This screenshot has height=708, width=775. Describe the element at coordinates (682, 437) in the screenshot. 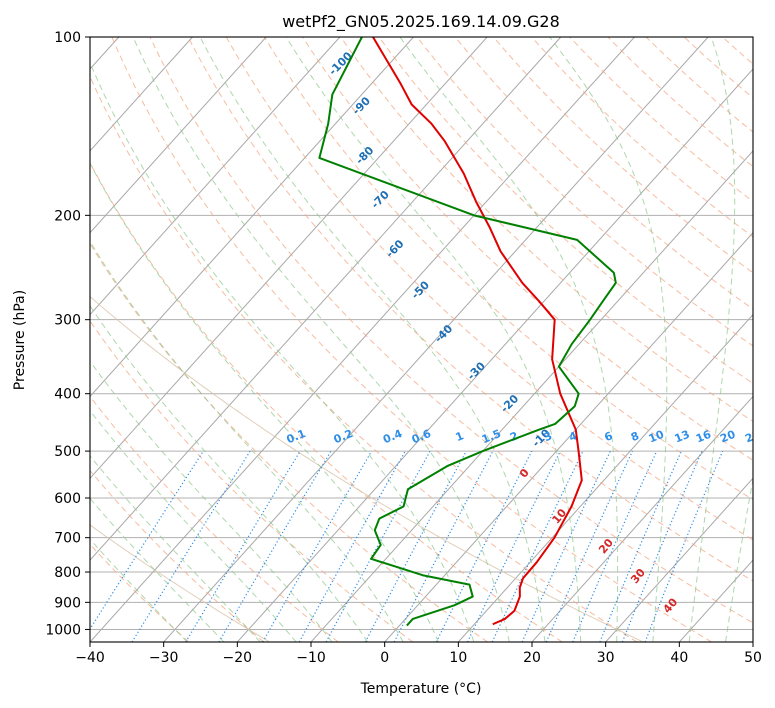

I see `mixing-ratio-label: 13` at that location.